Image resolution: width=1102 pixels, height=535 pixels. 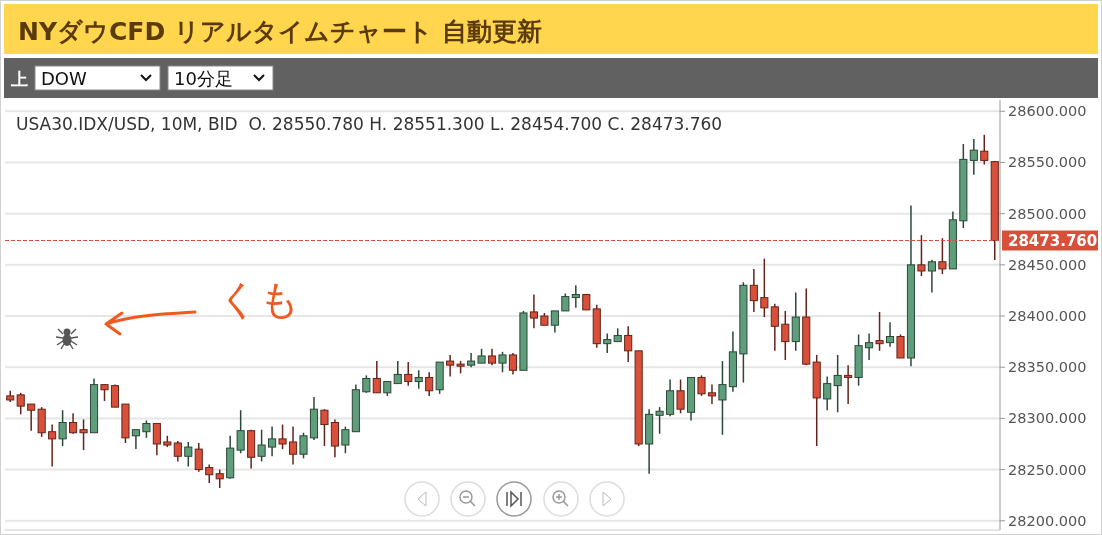 I want to click on annotation: くも, so click(x=259, y=299).